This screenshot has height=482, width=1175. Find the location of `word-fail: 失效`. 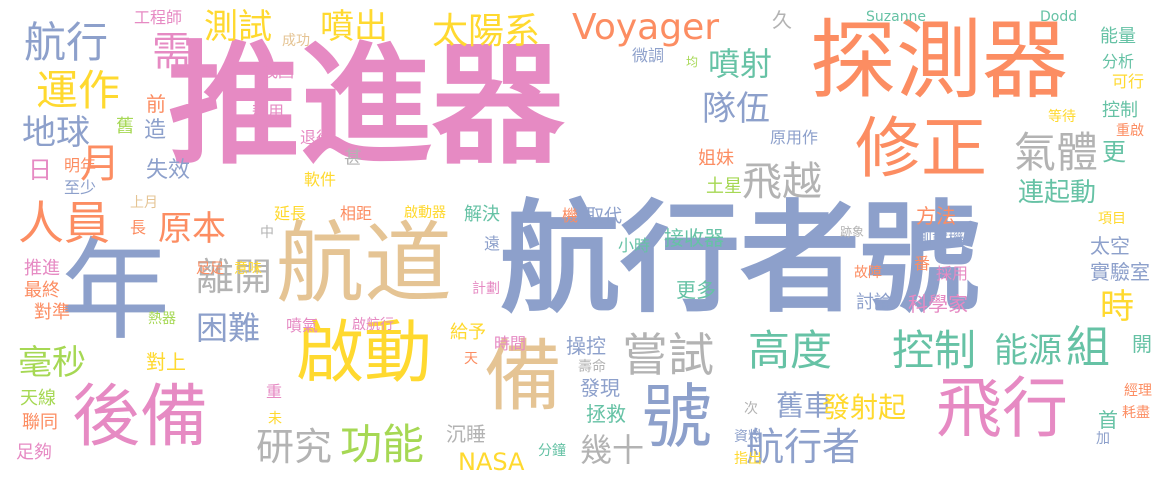

word-fail: 失效 is located at coordinates (168, 171).